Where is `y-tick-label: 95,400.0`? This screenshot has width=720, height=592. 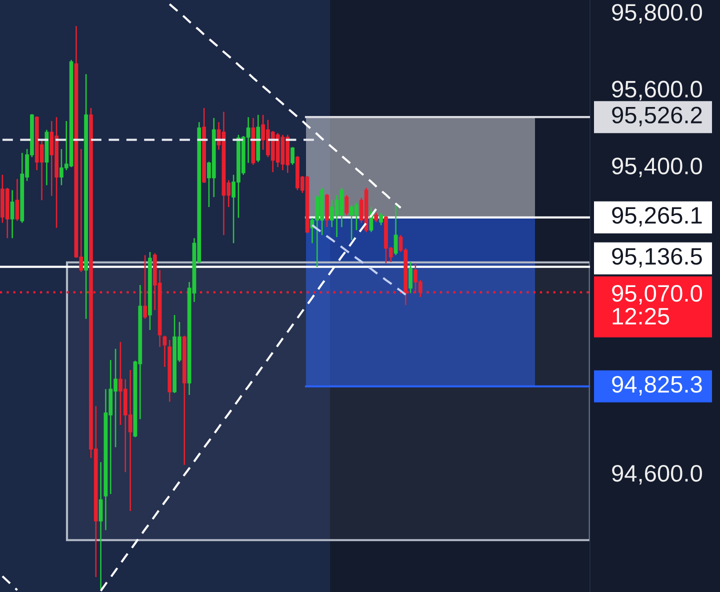 y-tick-label: 95,400.0 is located at coordinates (657, 168).